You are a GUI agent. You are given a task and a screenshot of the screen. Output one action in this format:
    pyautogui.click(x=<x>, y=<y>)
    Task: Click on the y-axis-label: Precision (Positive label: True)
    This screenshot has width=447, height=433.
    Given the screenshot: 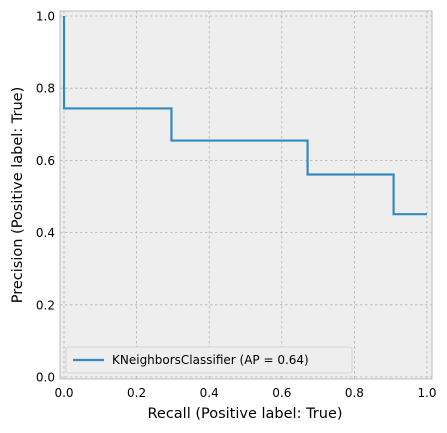 What is the action you would take?
    pyautogui.click(x=18, y=195)
    